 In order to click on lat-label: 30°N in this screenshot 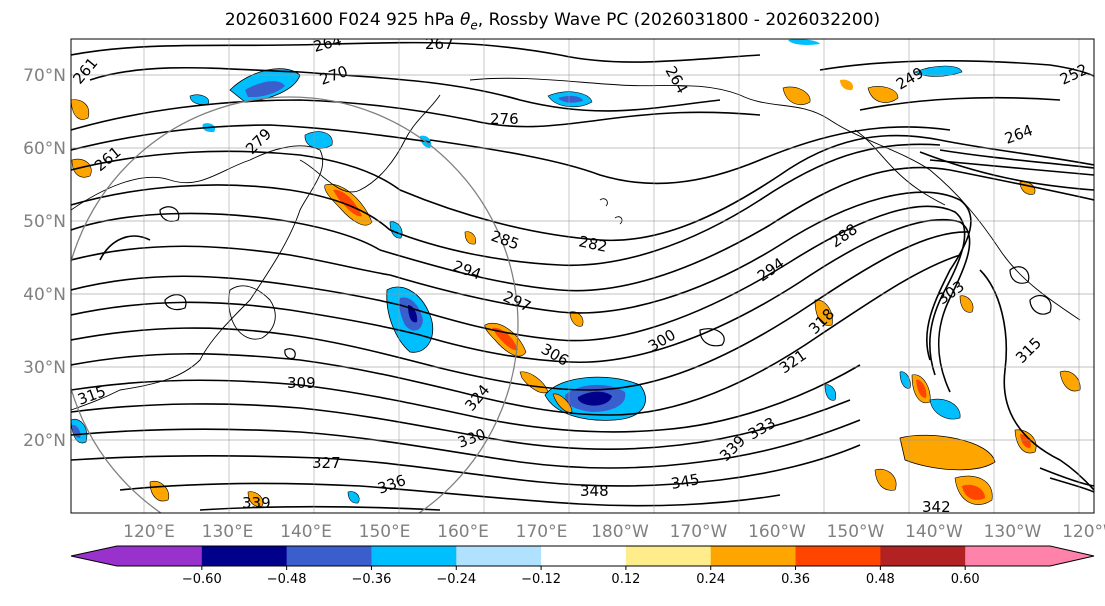, I will do `click(44, 368)`.